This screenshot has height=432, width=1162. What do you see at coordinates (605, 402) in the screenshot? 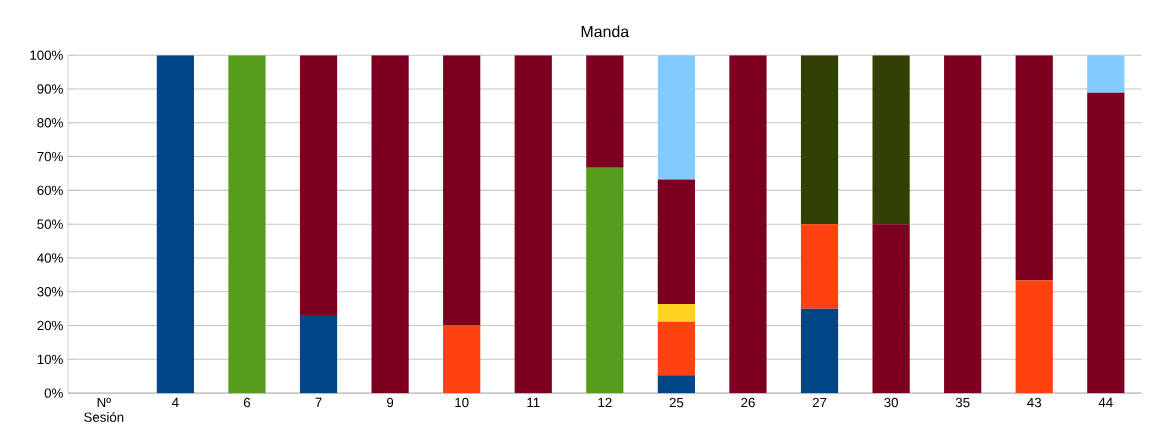
I see `x-tick-label: 12` at bounding box center [605, 402].